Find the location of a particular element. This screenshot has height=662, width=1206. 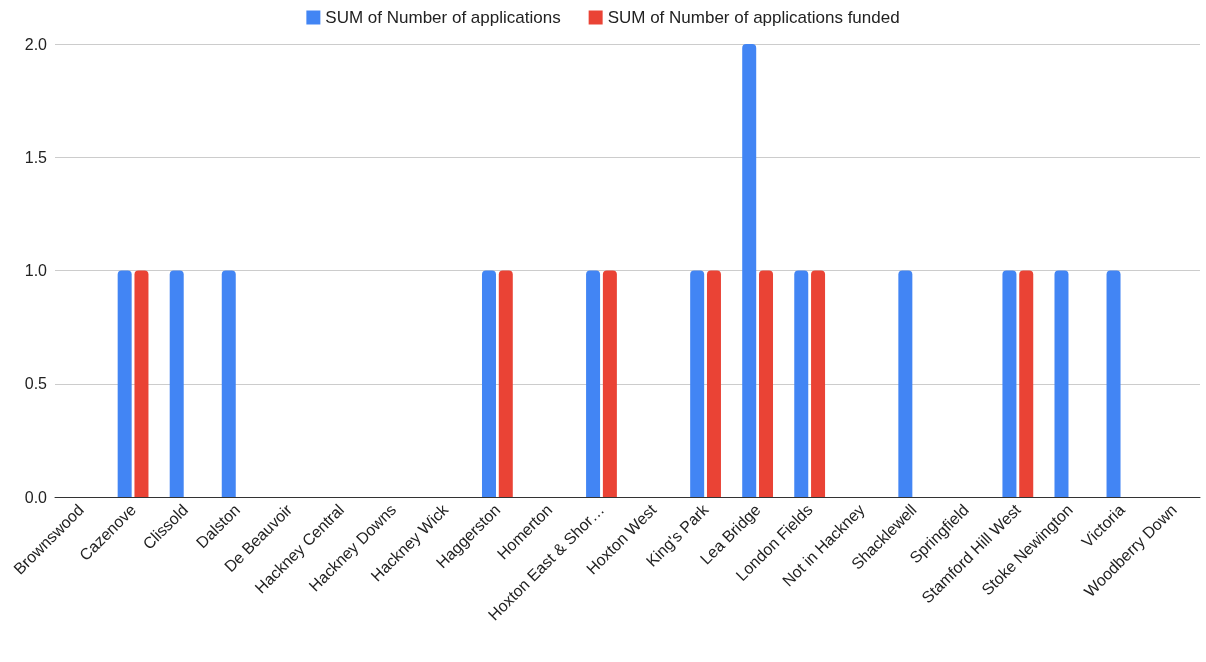

y-tick-label: 0.5 is located at coordinates (36, 384).